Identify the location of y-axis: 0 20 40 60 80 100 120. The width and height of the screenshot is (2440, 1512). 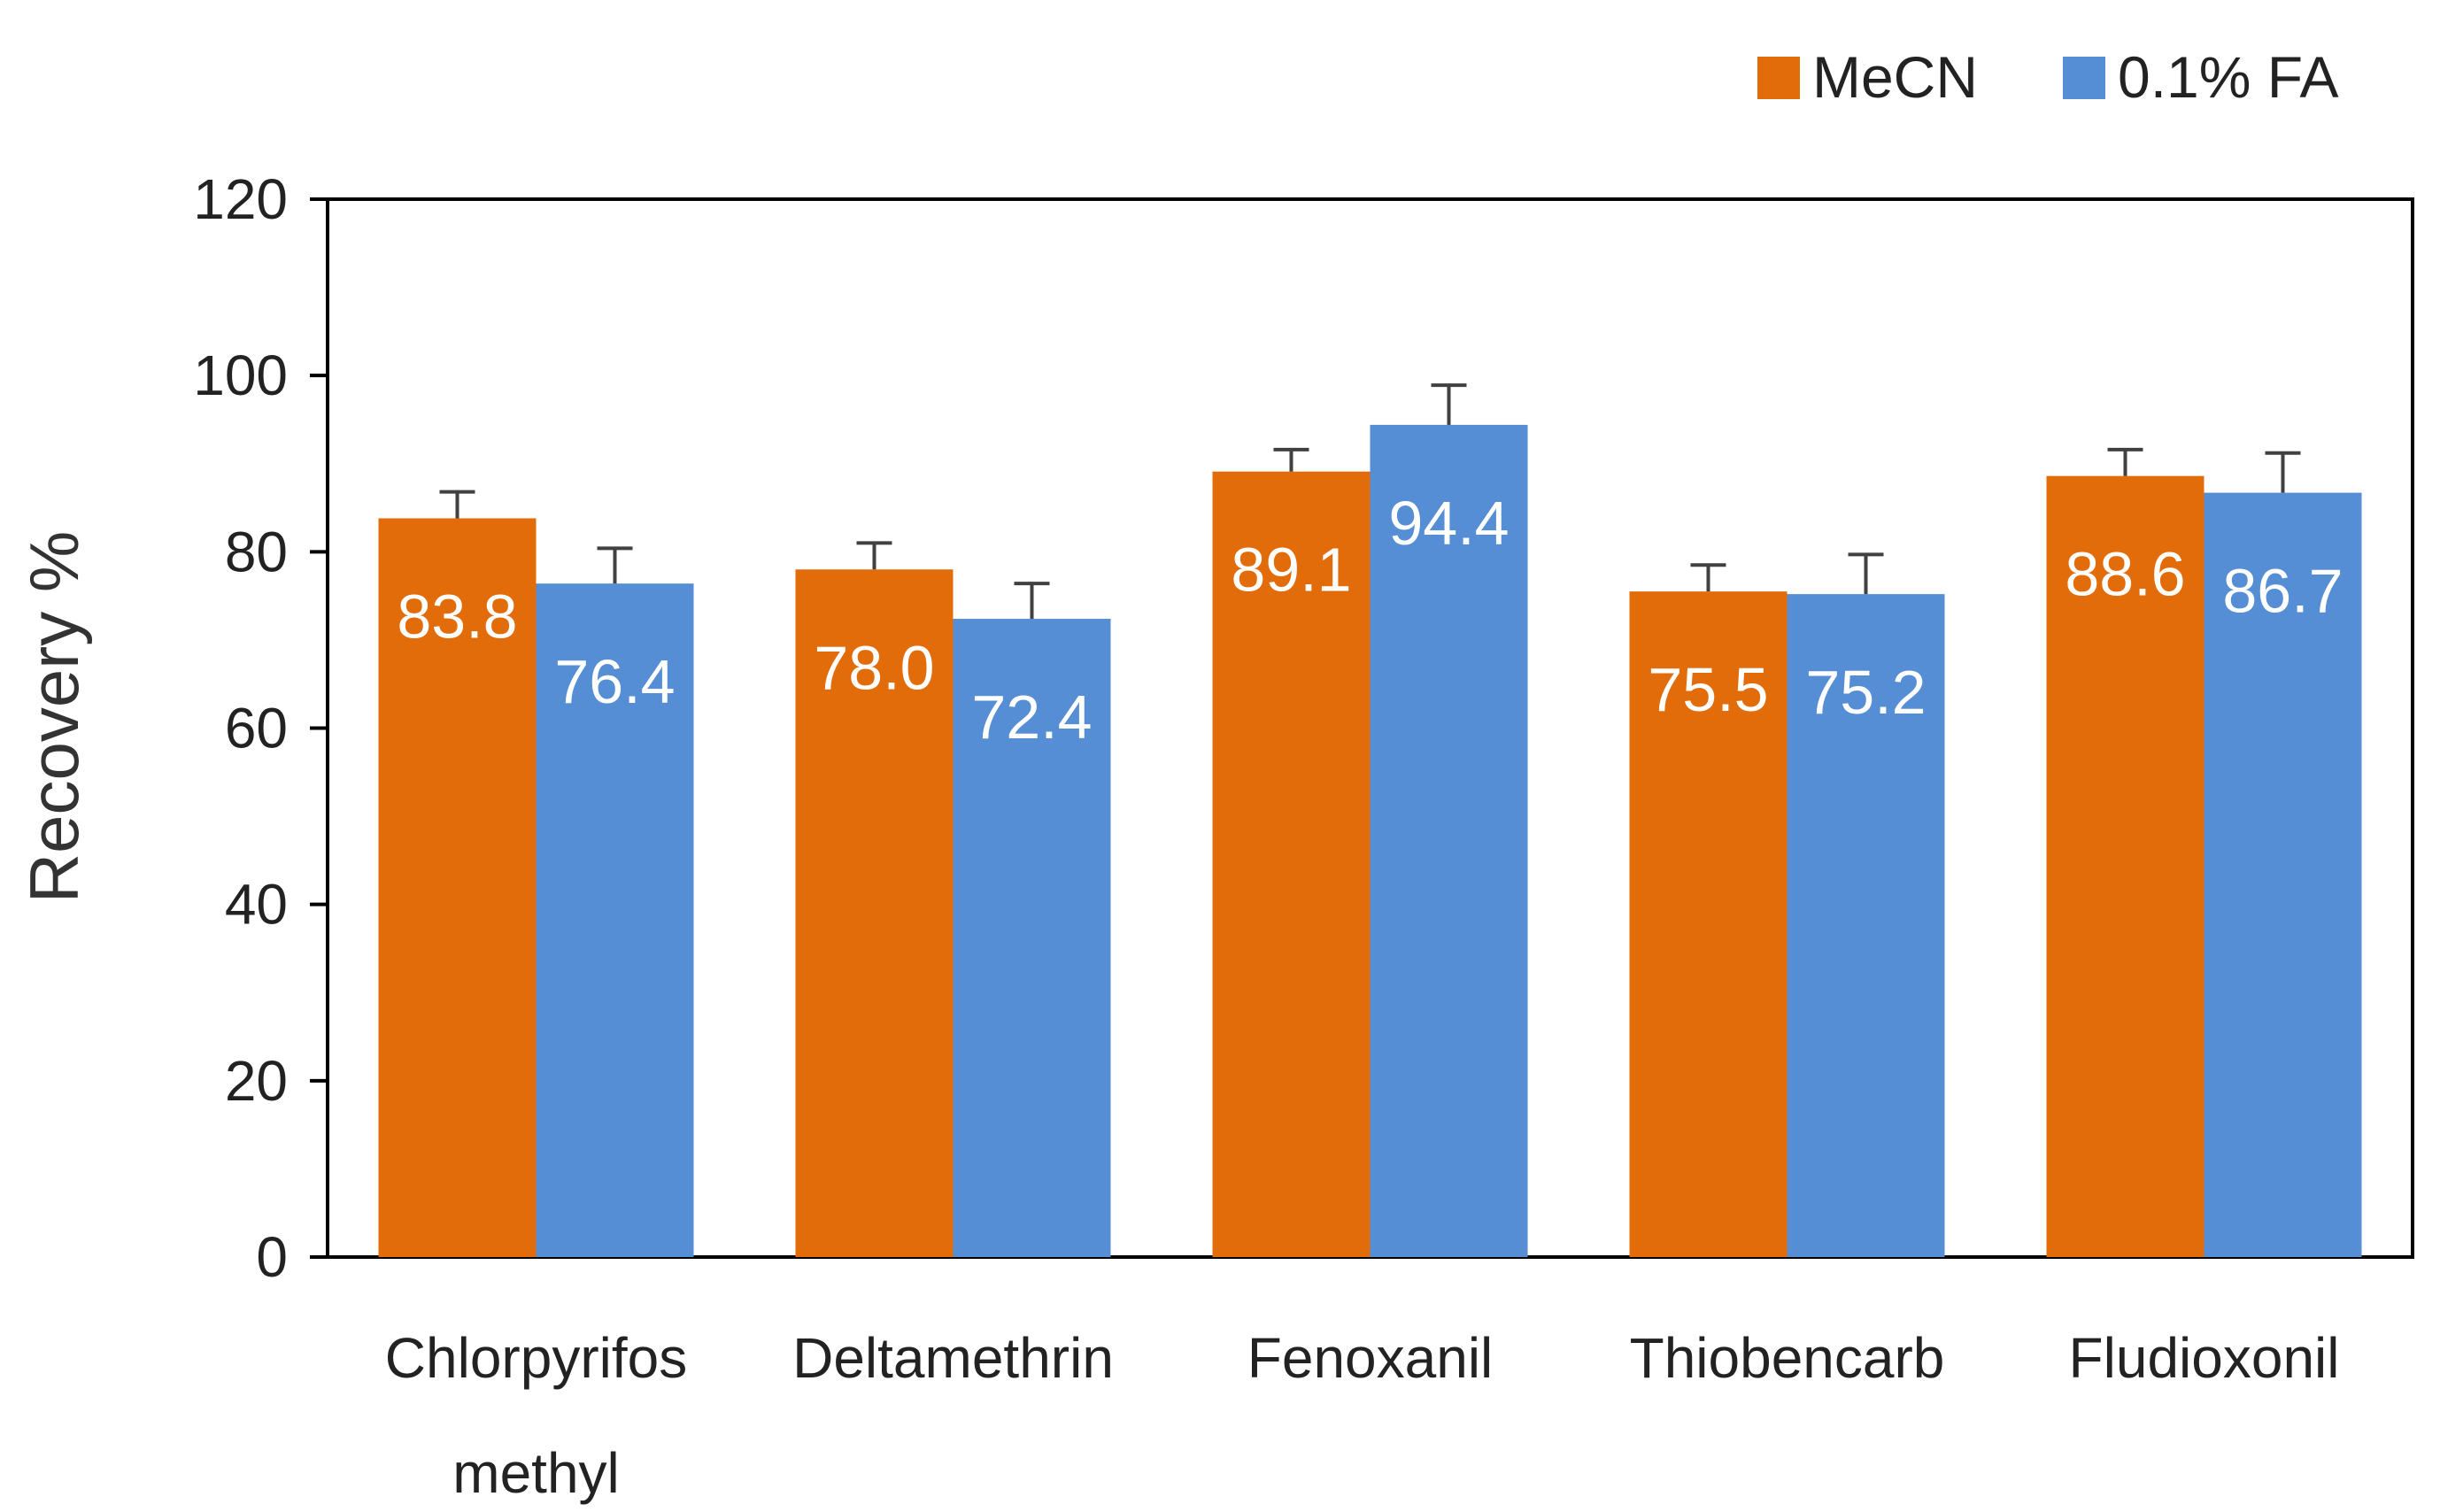
(260, 728).